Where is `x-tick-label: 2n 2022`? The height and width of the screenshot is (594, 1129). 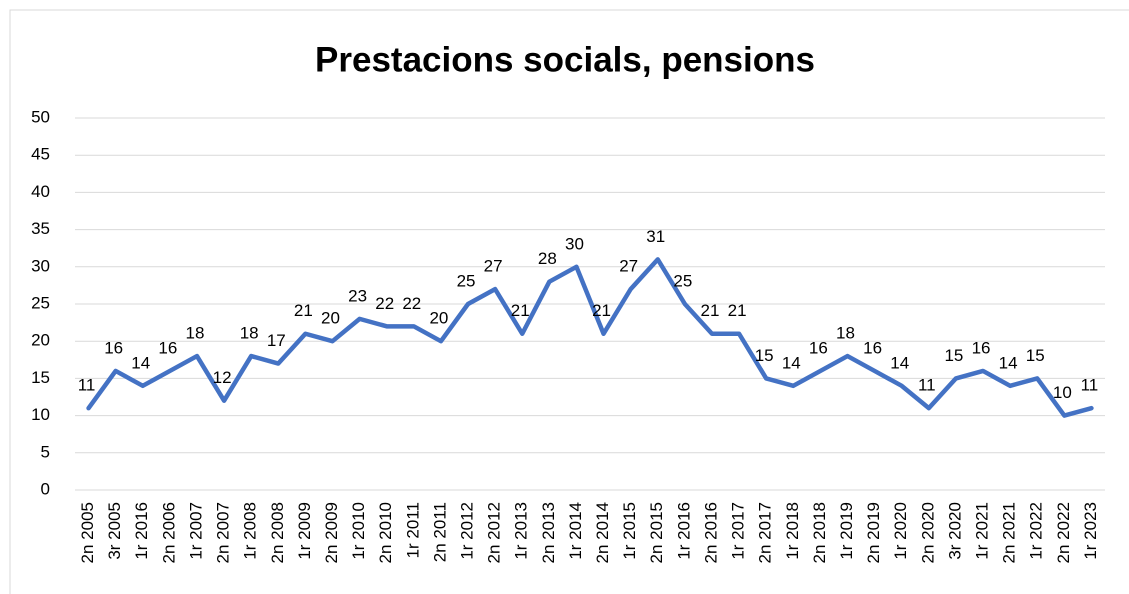 x-tick-label: 2n 2022 is located at coordinates (1063, 532).